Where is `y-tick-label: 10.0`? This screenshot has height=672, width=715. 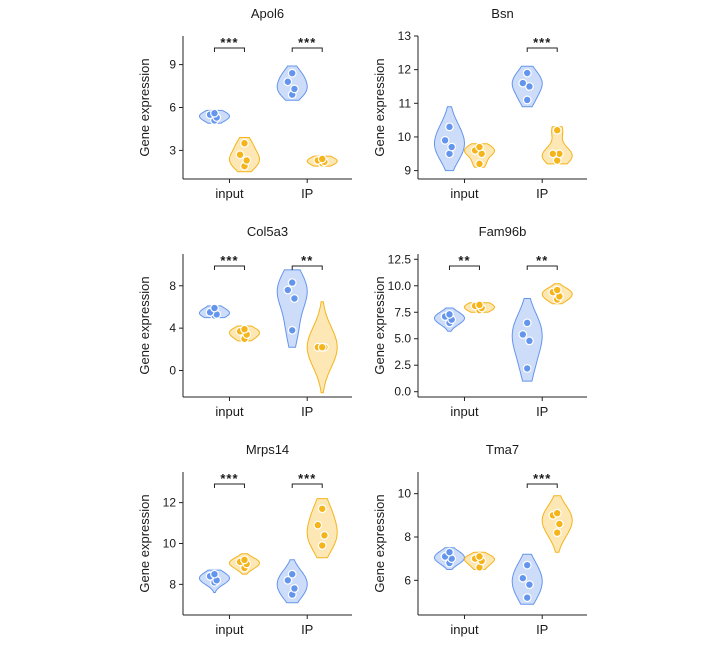 y-tick-label: 10.0 is located at coordinates (400, 286).